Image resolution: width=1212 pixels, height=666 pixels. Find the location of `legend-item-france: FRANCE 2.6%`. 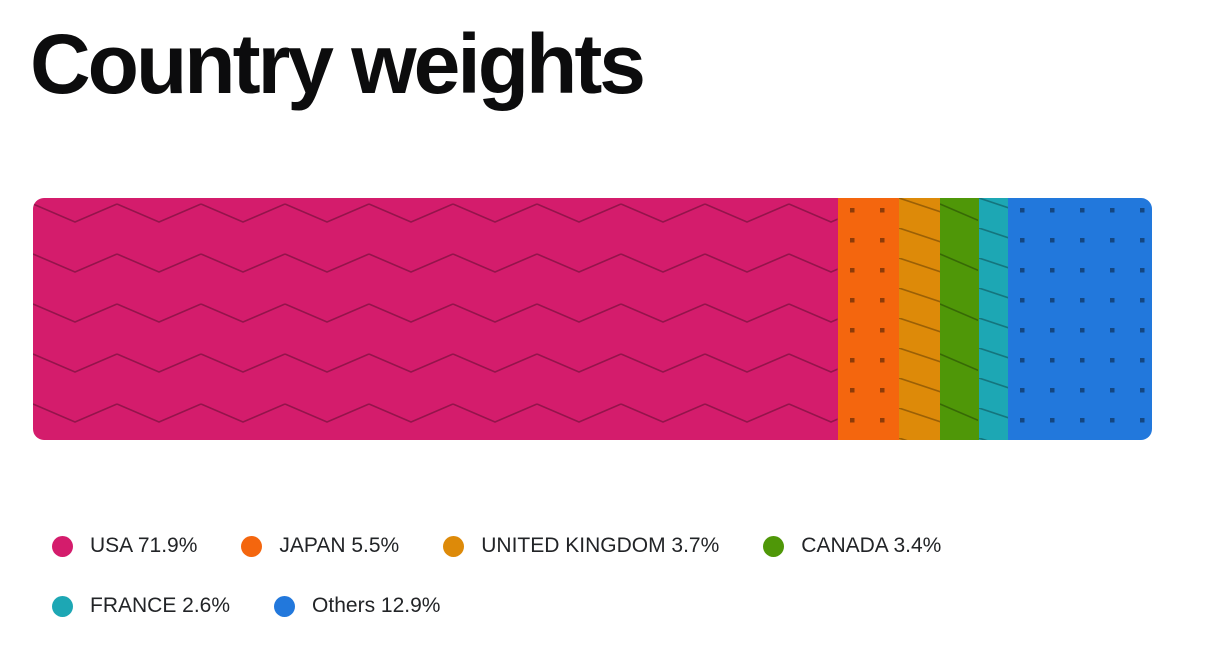

legend-item-france: FRANCE 2.6% is located at coordinates (141, 606).